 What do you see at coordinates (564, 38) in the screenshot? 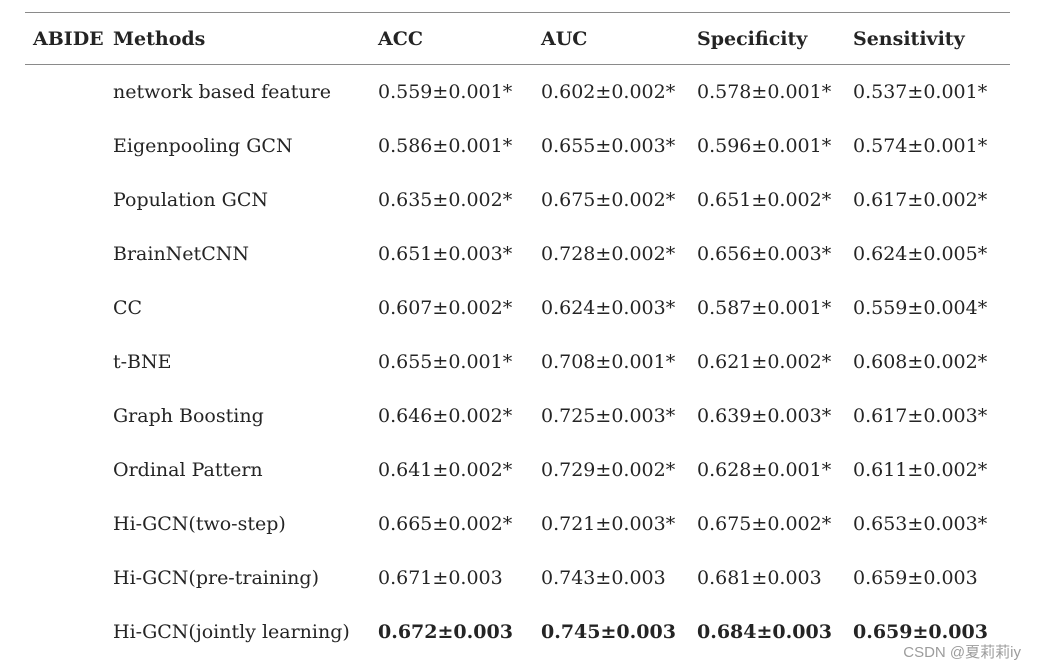
I see `col-header-auc: AUC` at bounding box center [564, 38].